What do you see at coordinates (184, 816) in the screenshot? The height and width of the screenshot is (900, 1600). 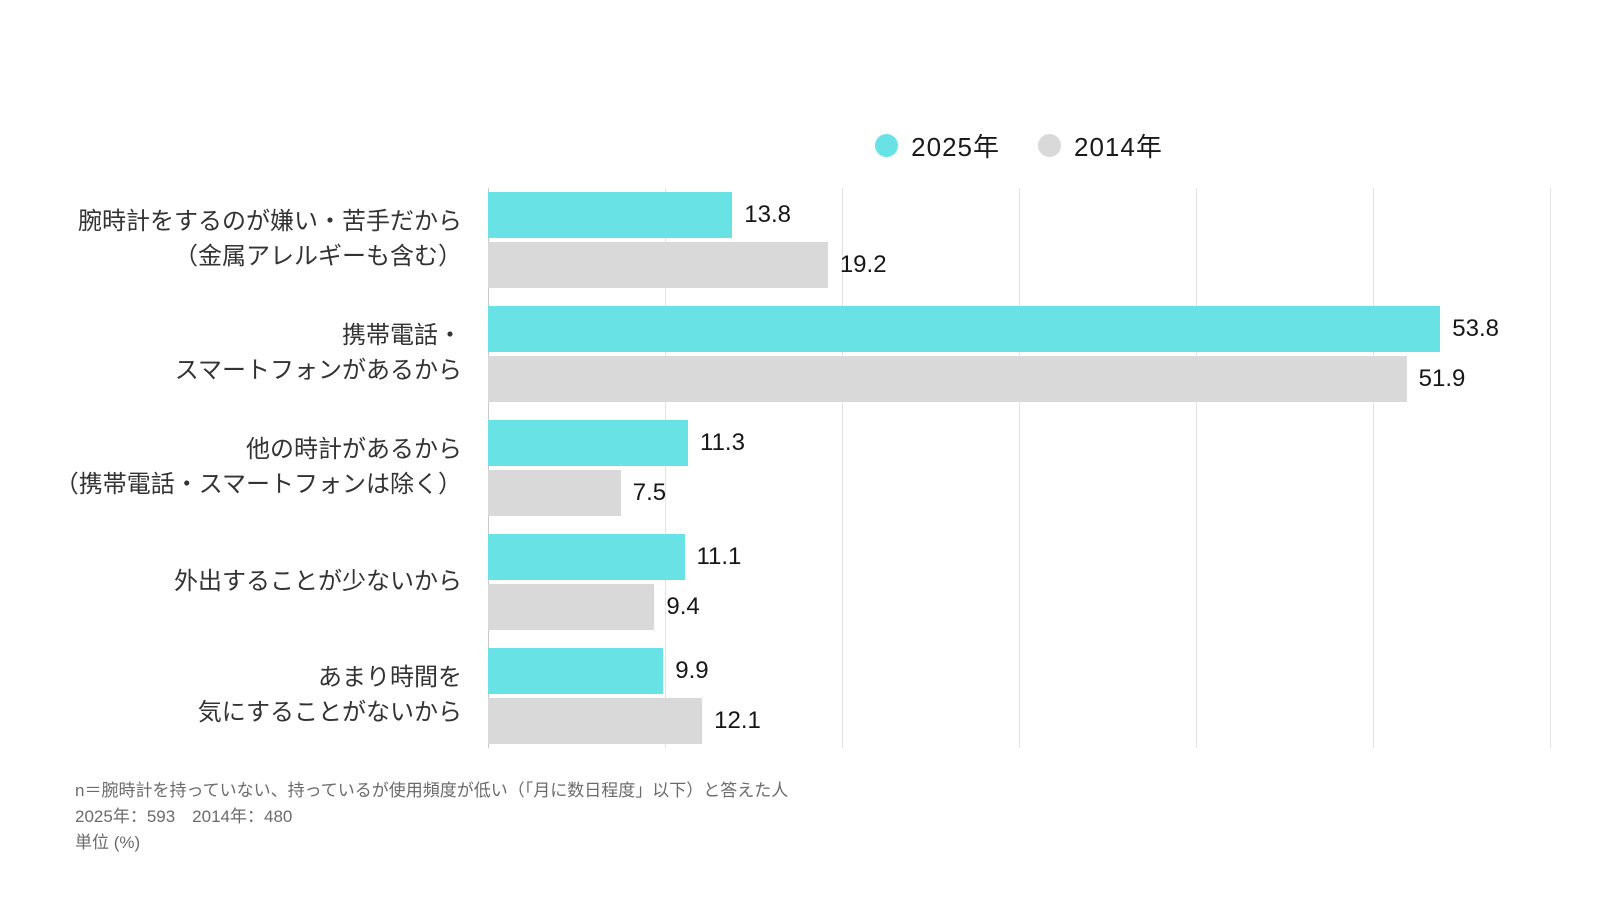 I see `footnote-sample-sizes: 2025年：593 2014年：480` at bounding box center [184, 816].